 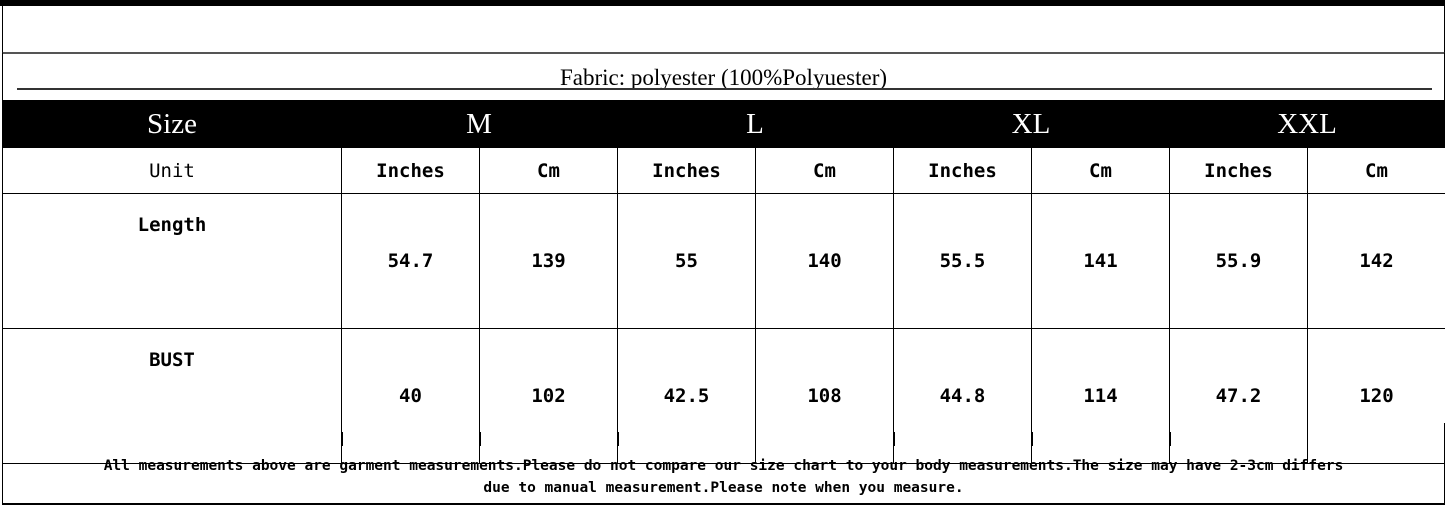 I want to click on cell: 55.5, so click(x=962, y=261).